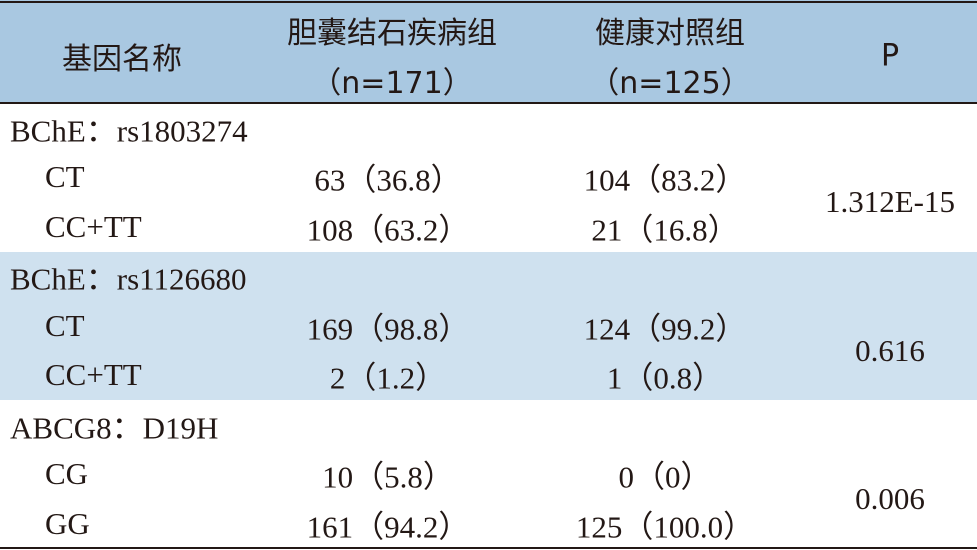 This screenshot has width=977, height=550. Describe the element at coordinates (488, 548) in the screenshot. I see `bottom-rule` at that location.